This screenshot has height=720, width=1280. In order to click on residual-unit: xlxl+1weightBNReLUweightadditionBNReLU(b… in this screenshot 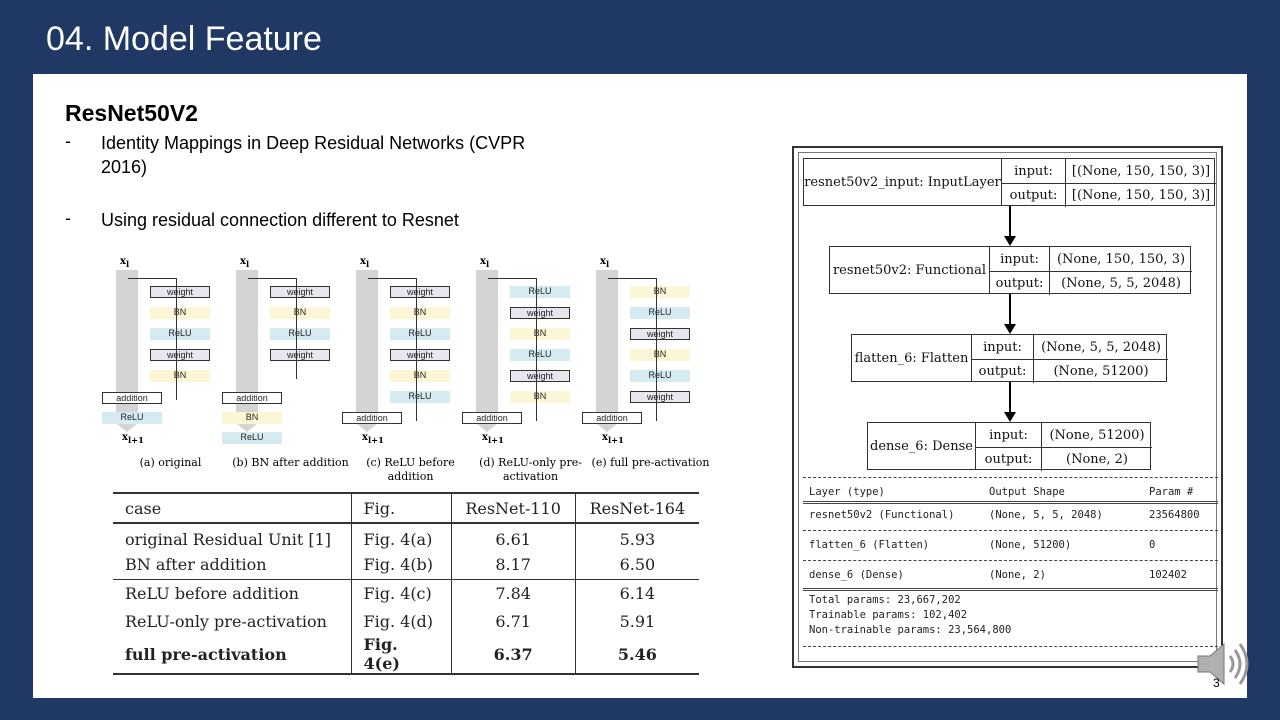, I will do `click(285, 369)`.